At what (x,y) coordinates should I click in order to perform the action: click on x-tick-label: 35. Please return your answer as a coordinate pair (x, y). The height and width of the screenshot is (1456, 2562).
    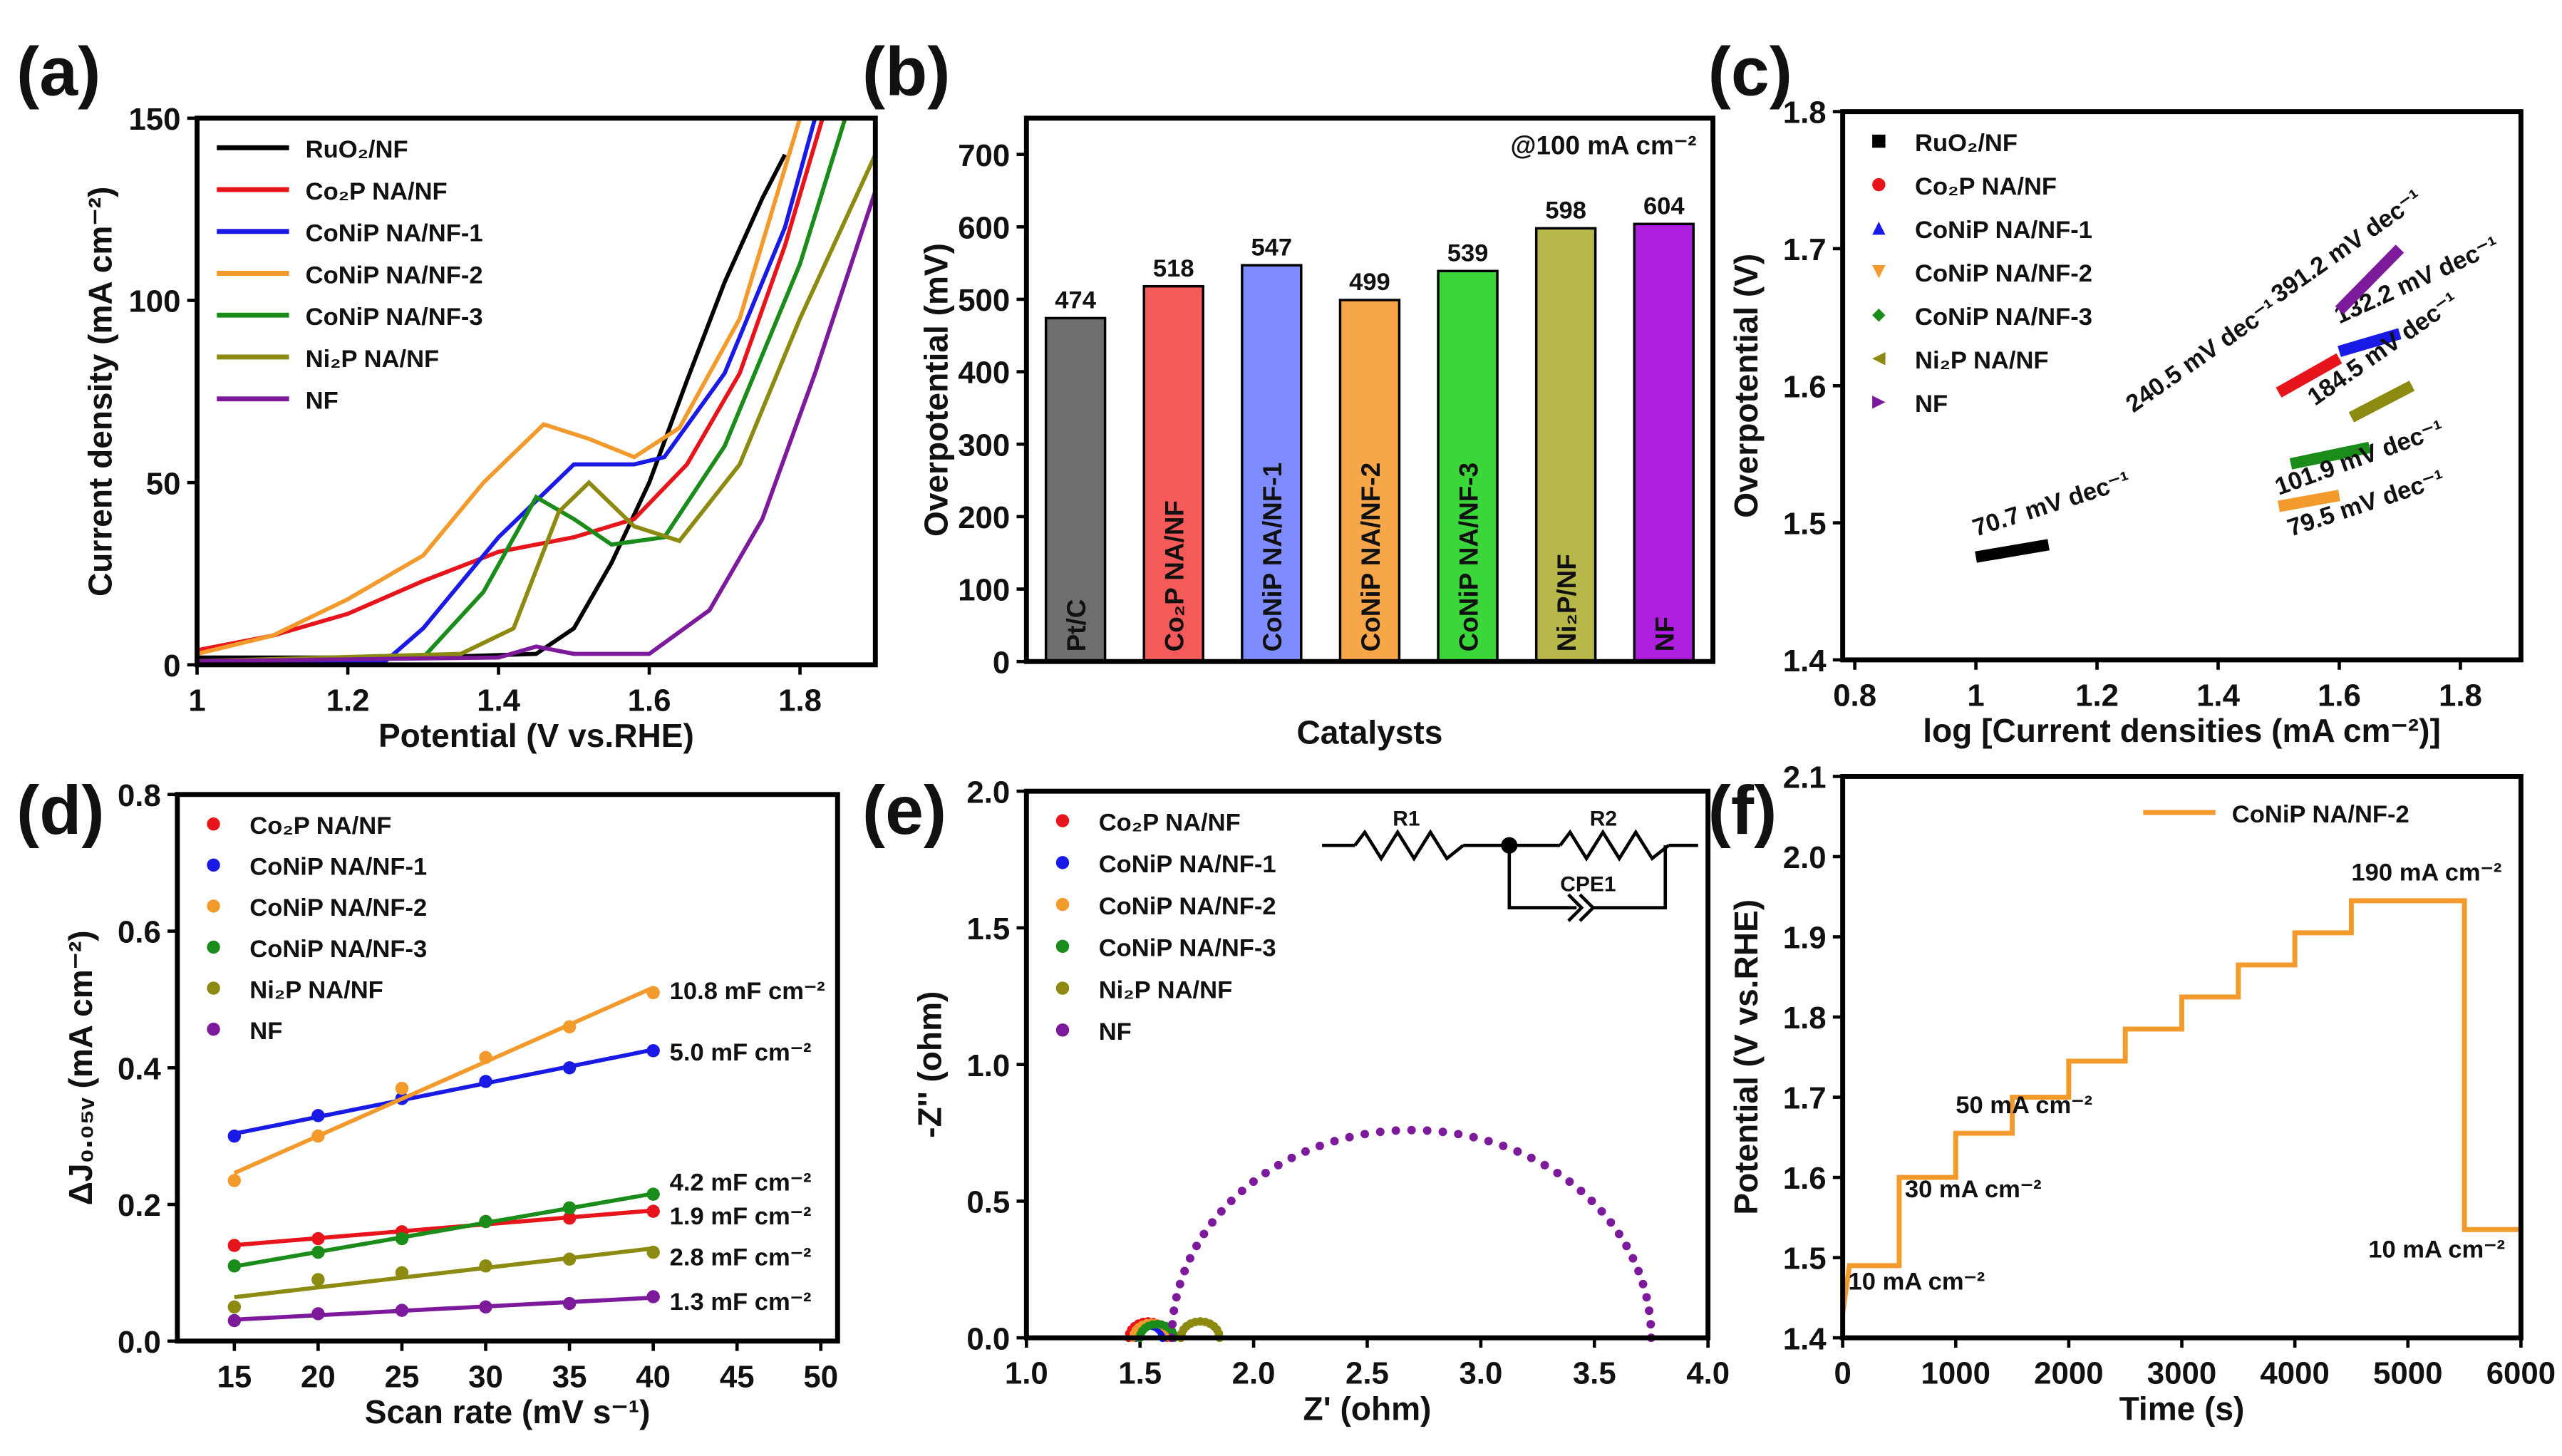
    Looking at the image, I should click on (569, 1376).